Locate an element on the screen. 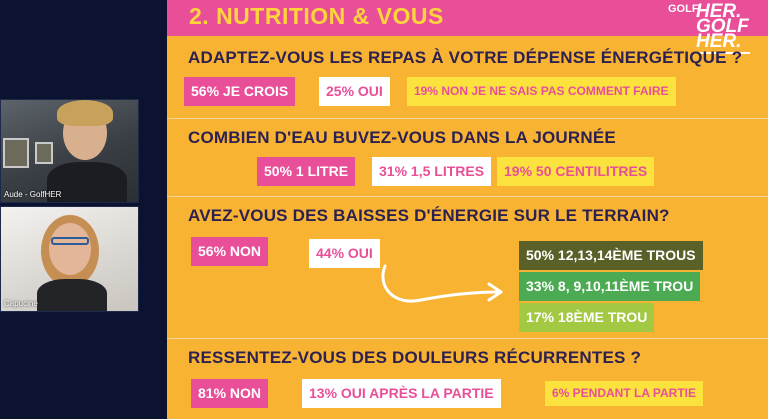 The width and height of the screenshot is (768, 419). participant-name-label: Aude - GolfHER is located at coordinates (33, 194).